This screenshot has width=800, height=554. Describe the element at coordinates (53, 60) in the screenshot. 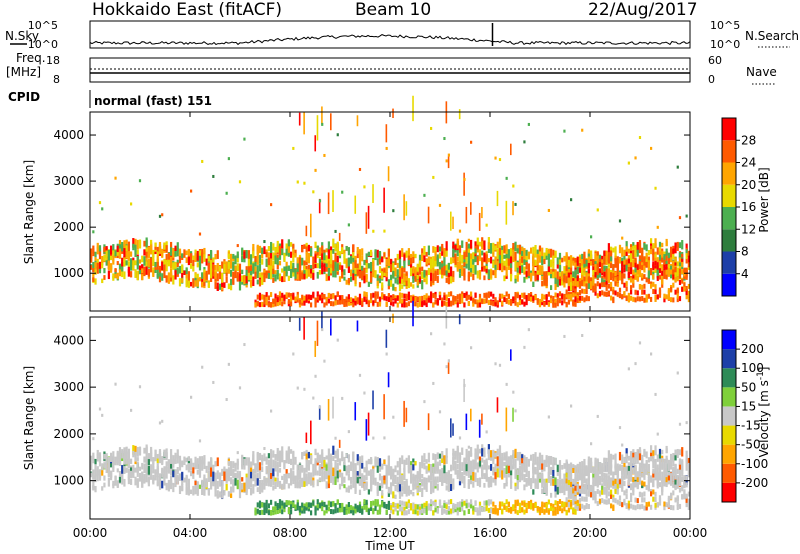

I see `freq-left-tick-top: 18` at that location.